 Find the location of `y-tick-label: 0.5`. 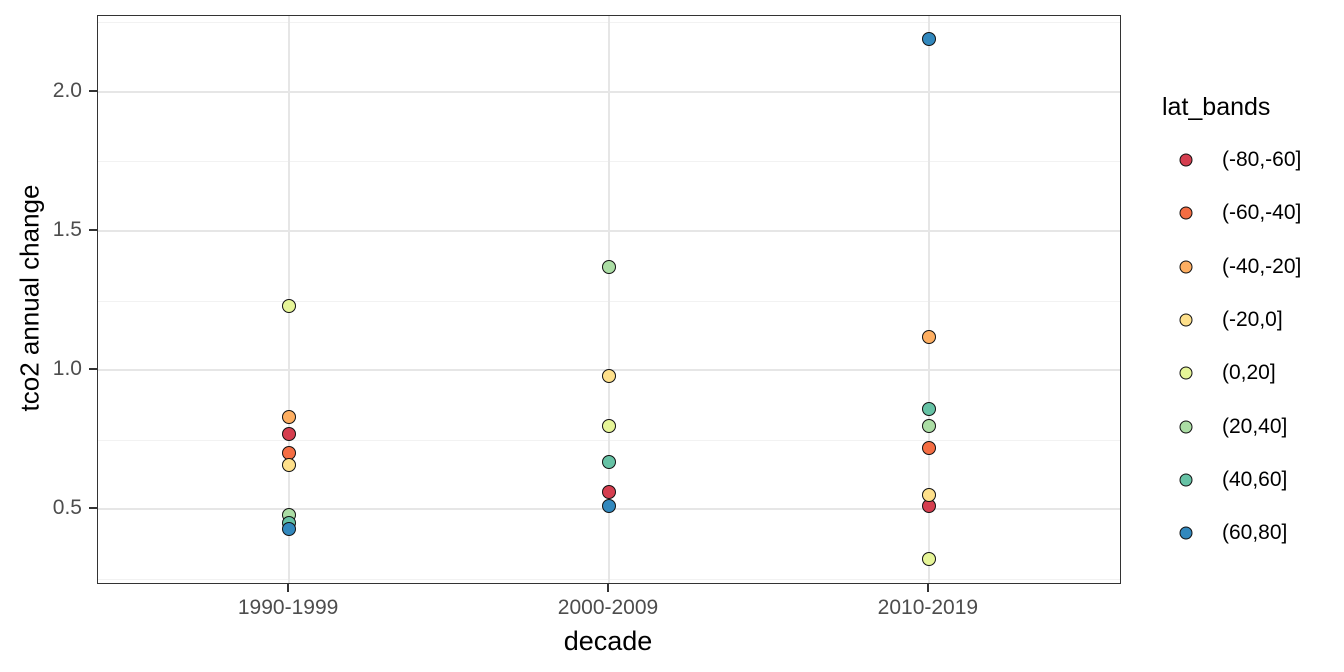

y-tick-label: 0.5 is located at coordinates (67, 507).